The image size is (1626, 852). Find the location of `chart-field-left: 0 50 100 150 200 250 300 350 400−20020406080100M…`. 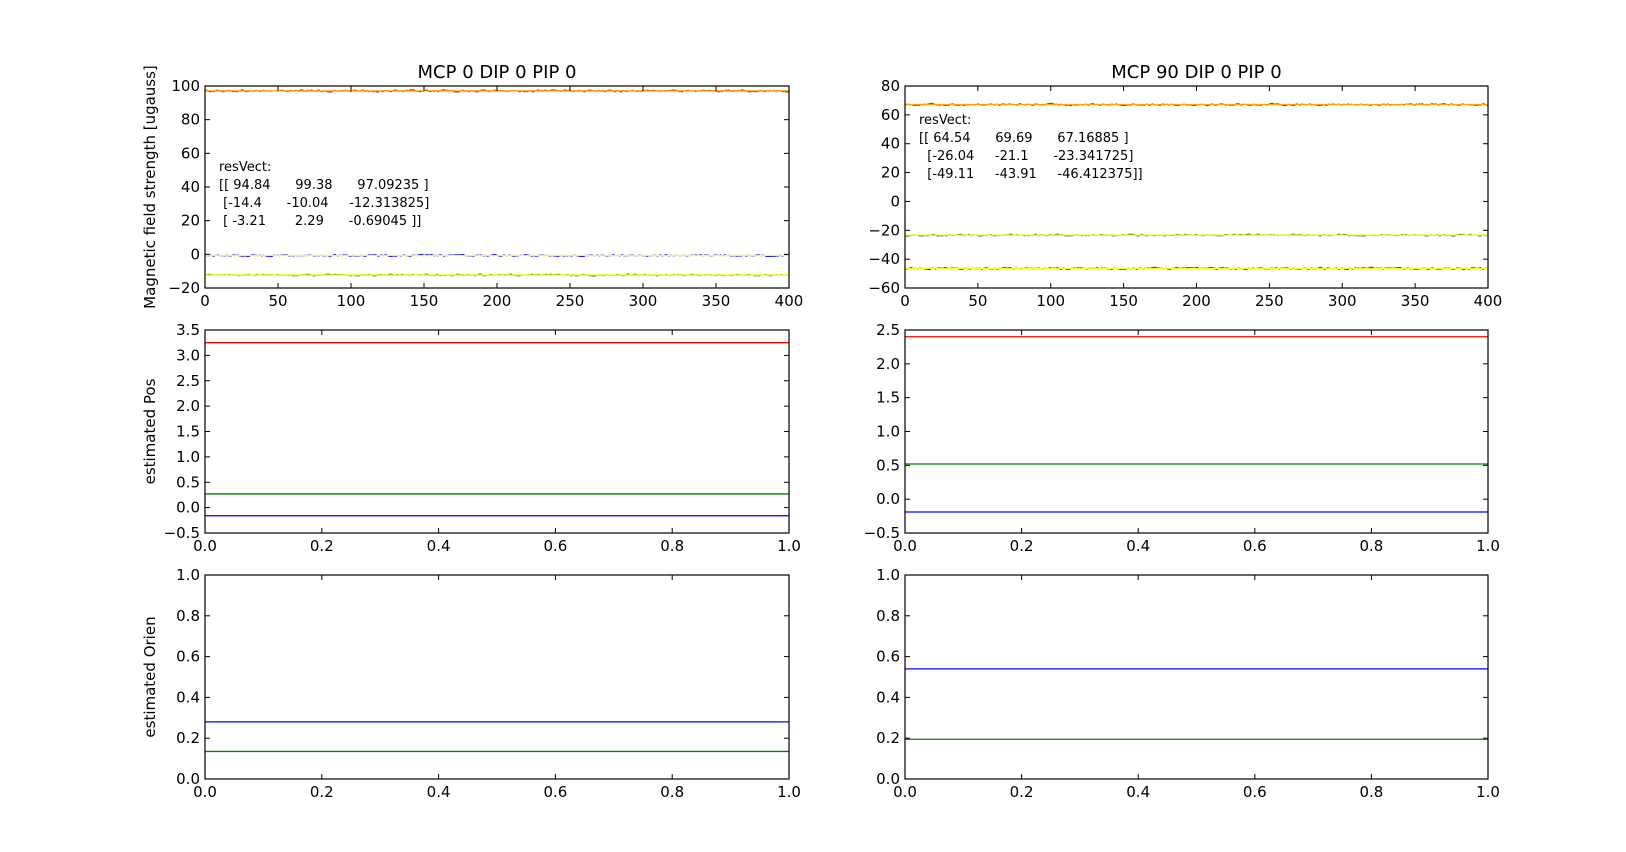

chart-field-left: 0 50 100 150 200 250 300 350 400−20020406080100M… is located at coordinates (472, 186).